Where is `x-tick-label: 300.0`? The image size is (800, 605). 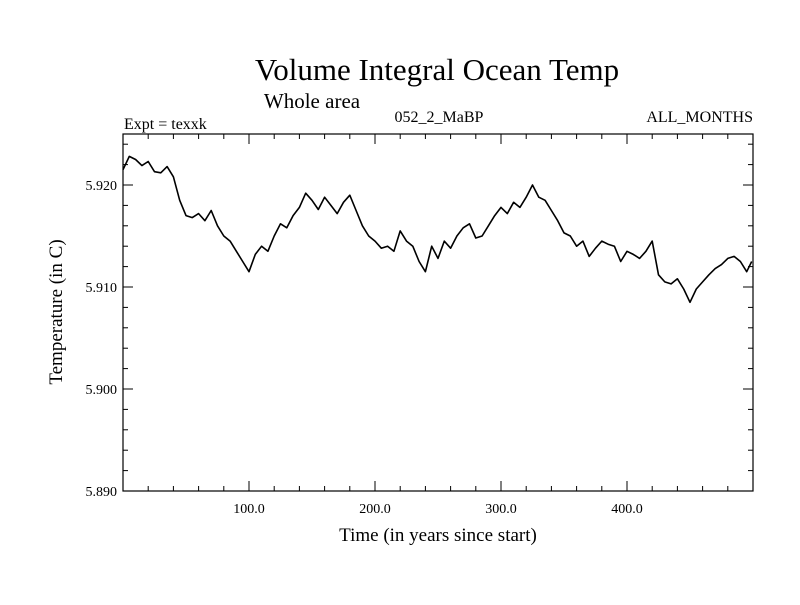 x-tick-label: 300.0 is located at coordinates (501, 509).